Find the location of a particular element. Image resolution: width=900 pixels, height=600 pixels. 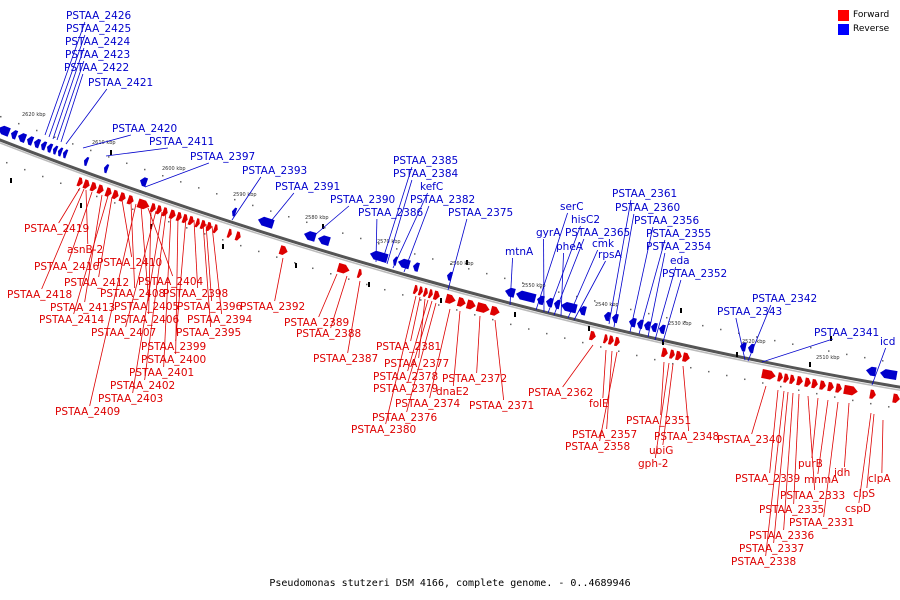

gene-label: PSTAA_2420 is located at coordinates (144, 129).